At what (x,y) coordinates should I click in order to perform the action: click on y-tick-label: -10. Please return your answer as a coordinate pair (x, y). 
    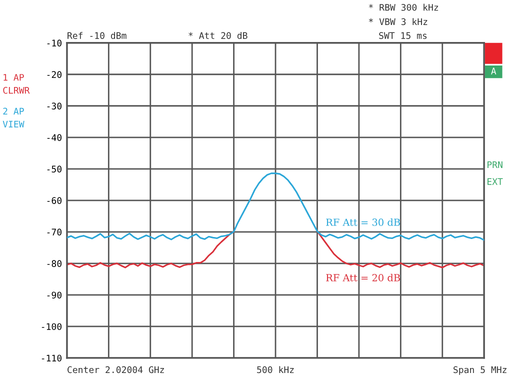
    Looking at the image, I should click on (54, 43).